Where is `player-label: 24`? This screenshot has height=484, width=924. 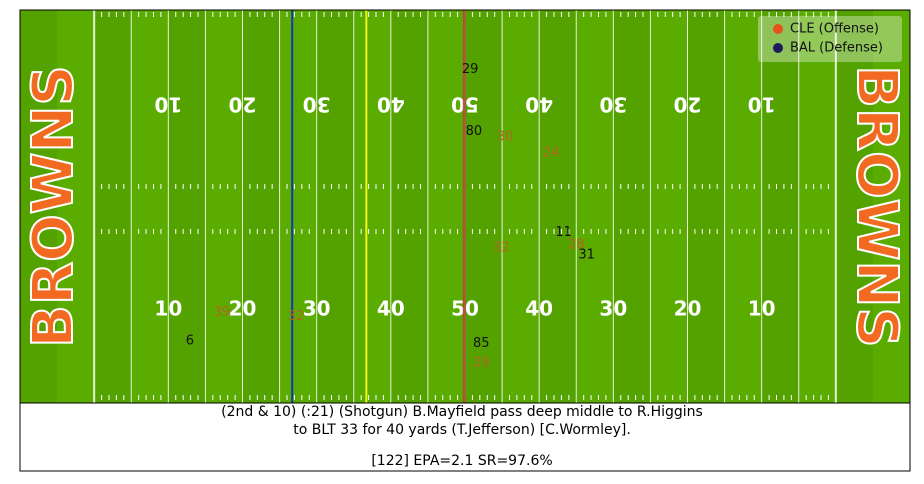
player-label: 24 is located at coordinates (551, 153).